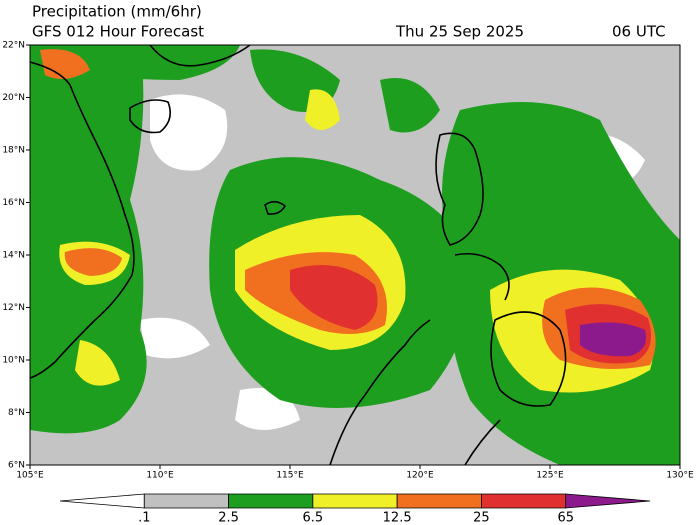 The image size is (700, 525). What do you see at coordinates (118, 32) in the screenshot?
I see `subtitle: GFS 012 Hour Forecast` at bounding box center [118, 32].